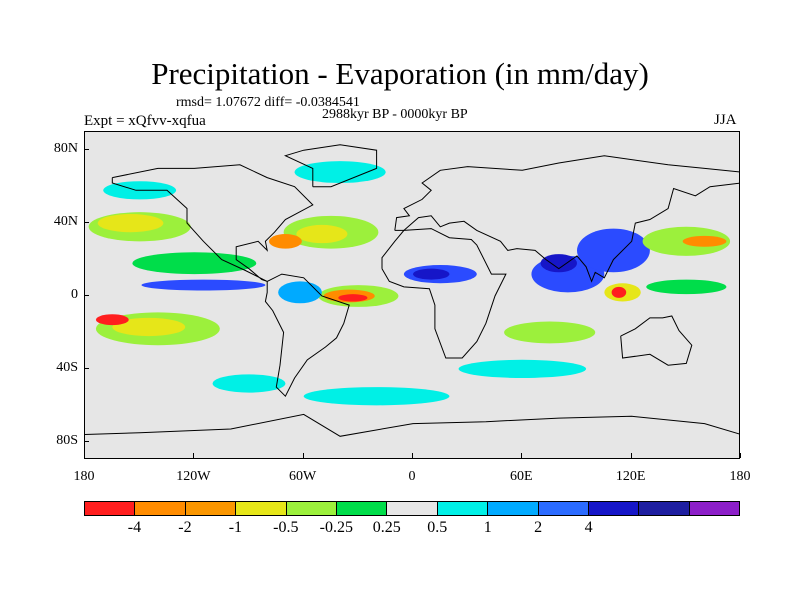  What do you see at coordinates (386, 527) in the screenshot?
I see `colorbar-label: 0.25` at bounding box center [386, 527].